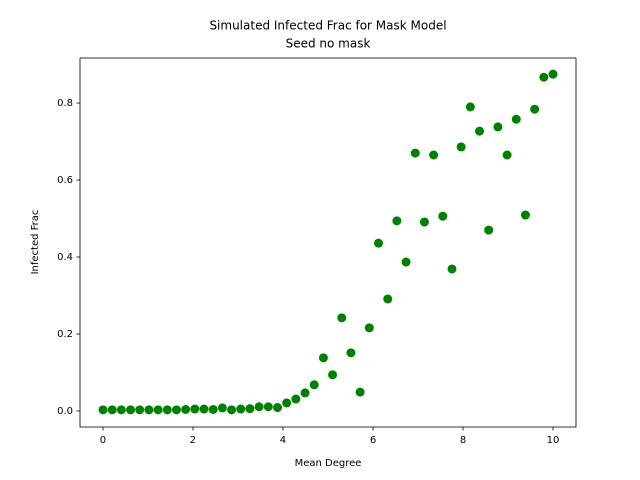  I want to click on x-tick-label: 4, so click(283, 440).